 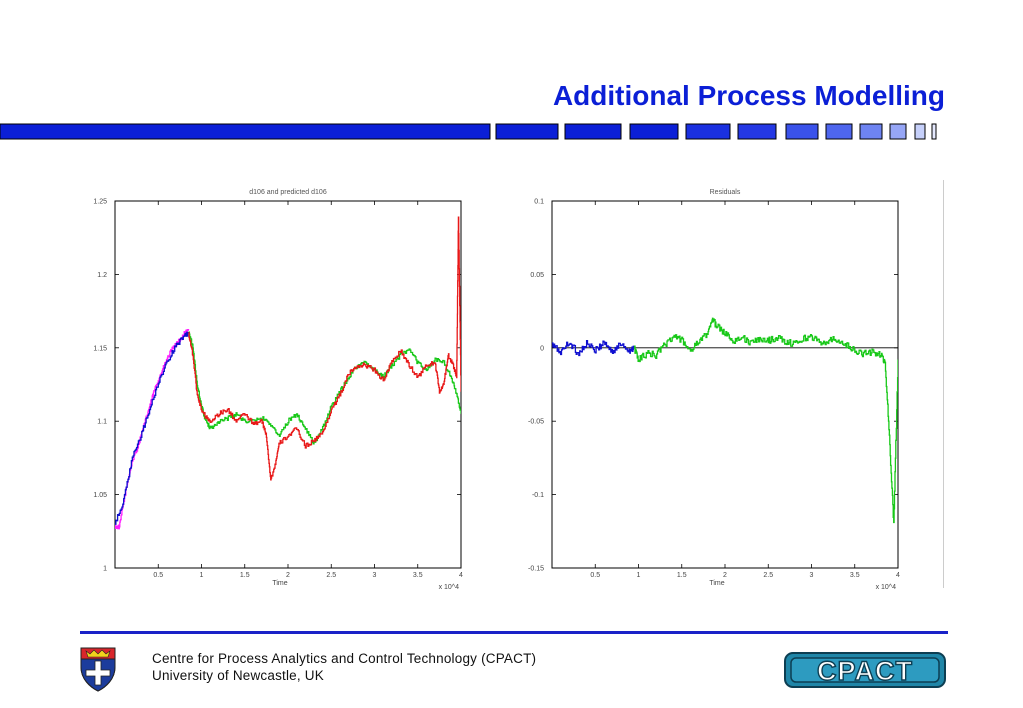 I want to click on y-tick-label: 0, so click(x=542, y=348).